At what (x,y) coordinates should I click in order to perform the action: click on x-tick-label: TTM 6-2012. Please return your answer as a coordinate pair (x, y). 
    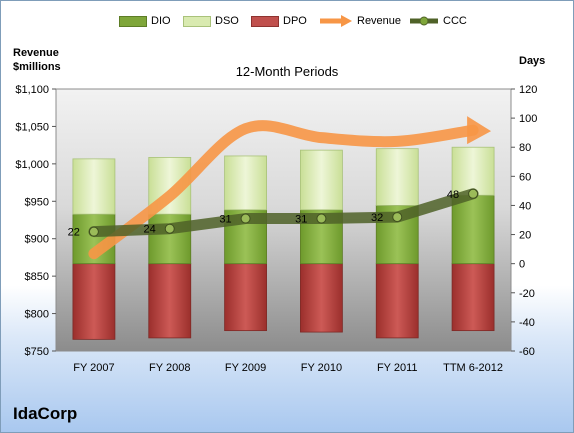
    Looking at the image, I should click on (473, 368).